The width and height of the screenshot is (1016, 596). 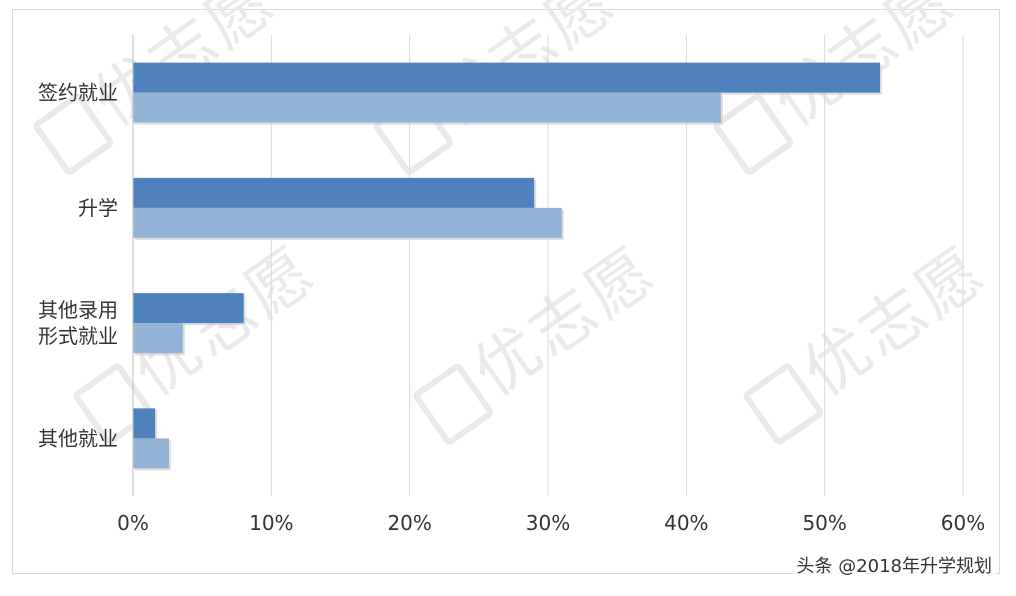 What do you see at coordinates (133, 523) in the screenshot?
I see `x-tick-label: 0%` at bounding box center [133, 523].